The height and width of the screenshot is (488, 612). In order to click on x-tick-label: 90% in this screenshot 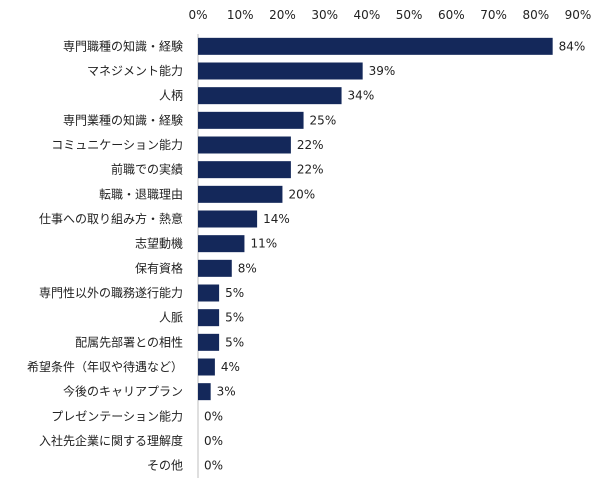, I will do `click(578, 15)`.